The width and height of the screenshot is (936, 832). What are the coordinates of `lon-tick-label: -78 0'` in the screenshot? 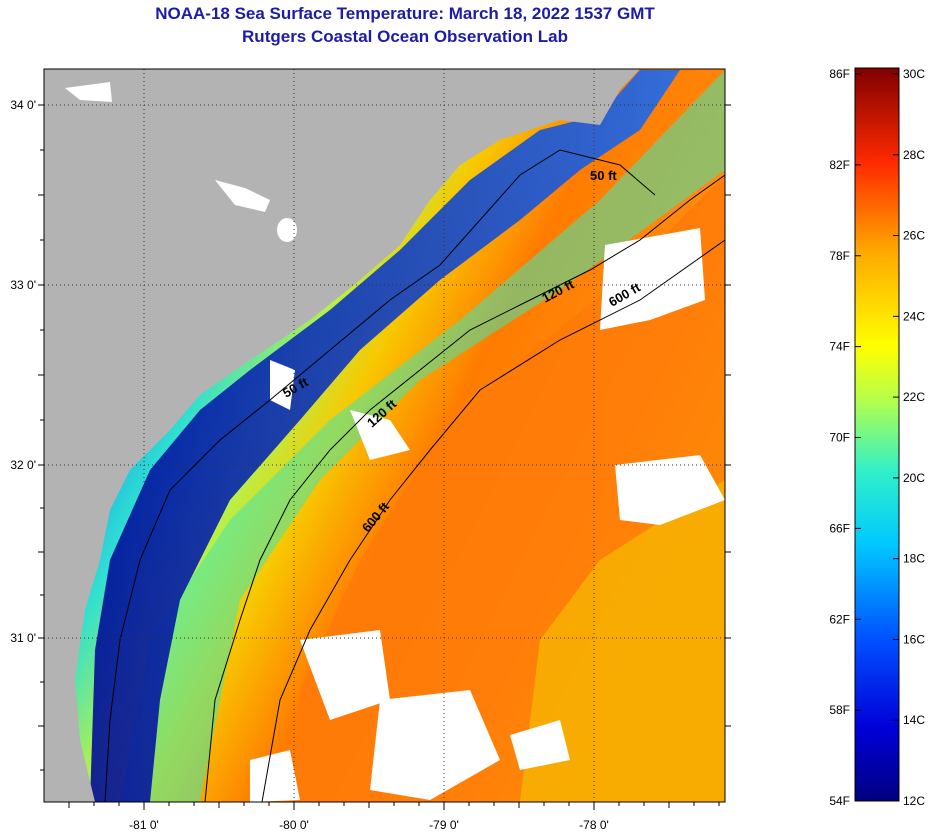 It's located at (594, 825).